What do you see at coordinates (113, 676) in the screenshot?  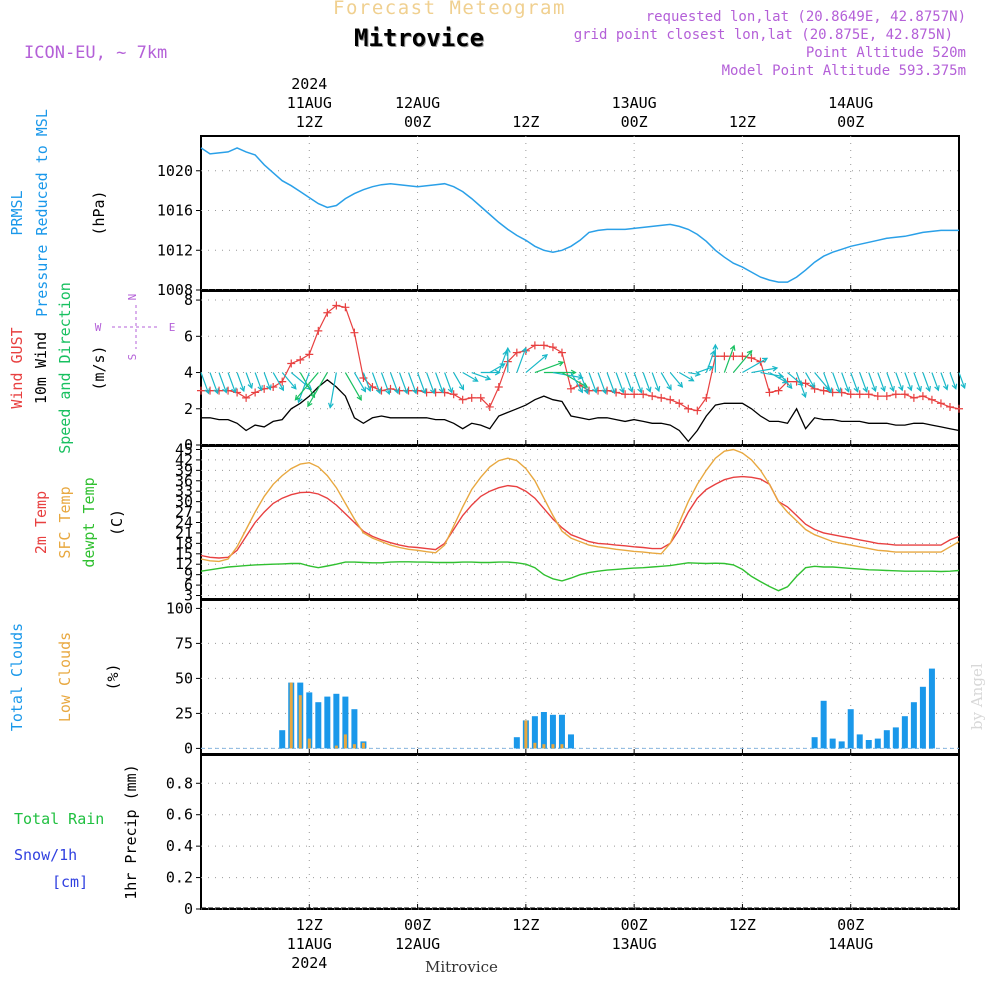 I see `panel-unit-clouds: (%)` at bounding box center [113, 676].